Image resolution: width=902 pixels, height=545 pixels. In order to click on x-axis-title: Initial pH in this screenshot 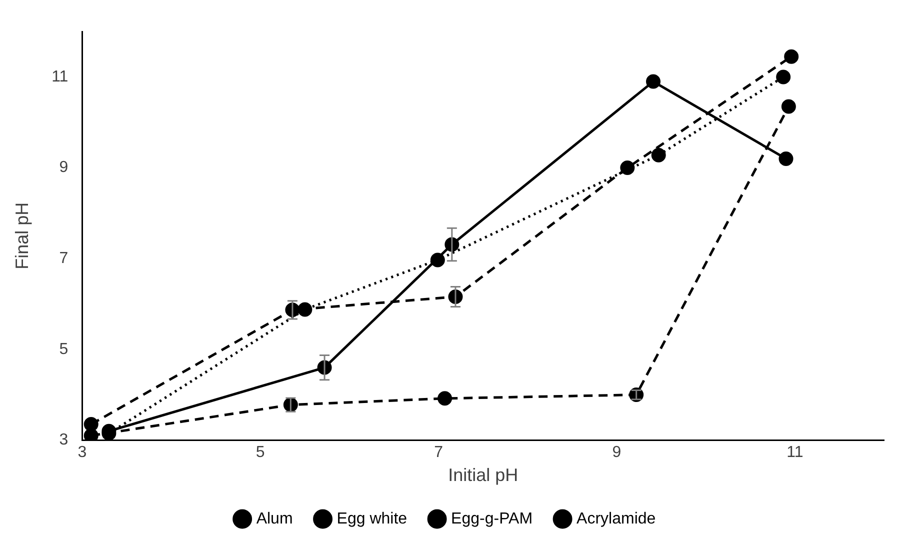, I will do `click(483, 475)`.